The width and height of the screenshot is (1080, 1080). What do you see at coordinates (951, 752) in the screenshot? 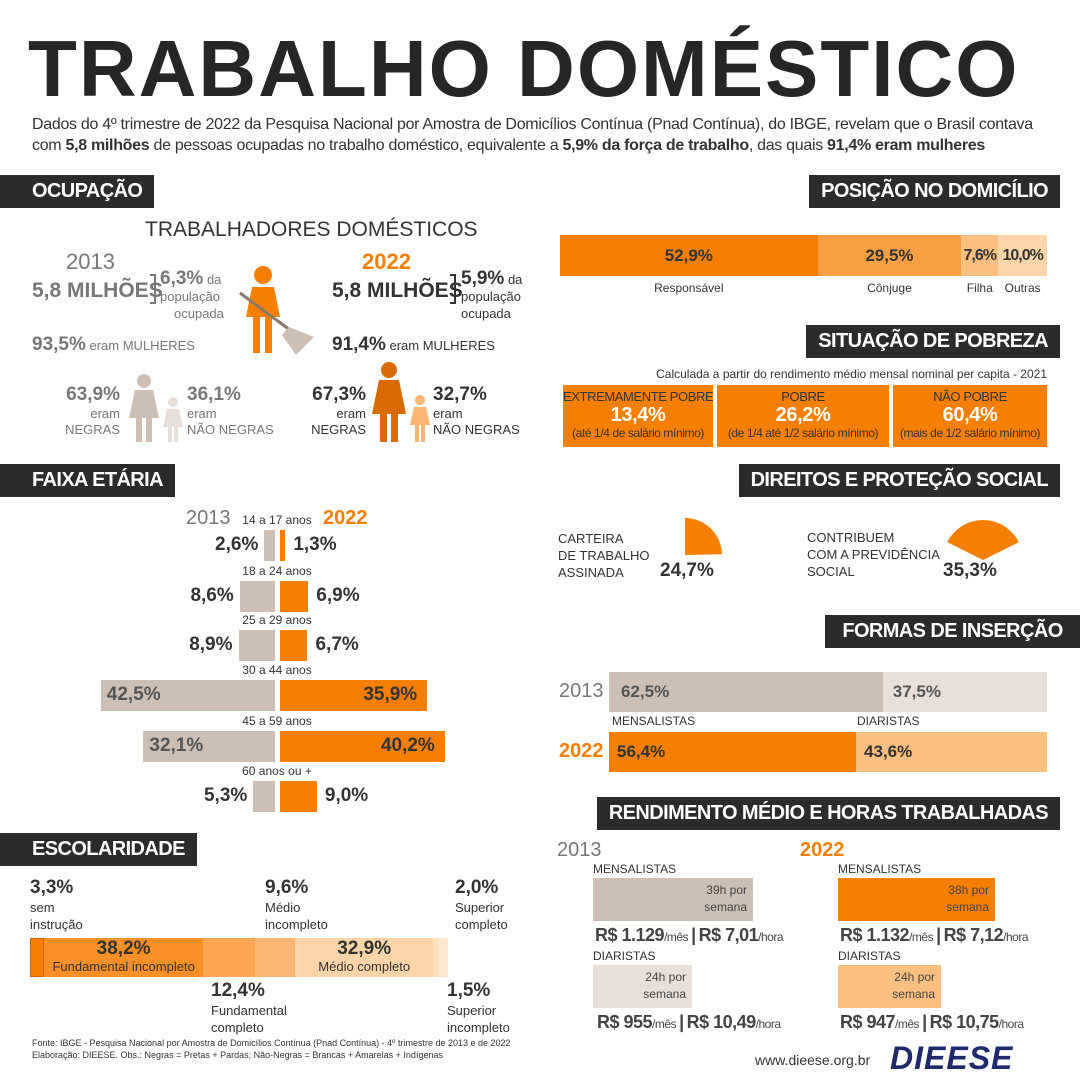
I see `diaristas-2022: 43,6%` at bounding box center [951, 752].